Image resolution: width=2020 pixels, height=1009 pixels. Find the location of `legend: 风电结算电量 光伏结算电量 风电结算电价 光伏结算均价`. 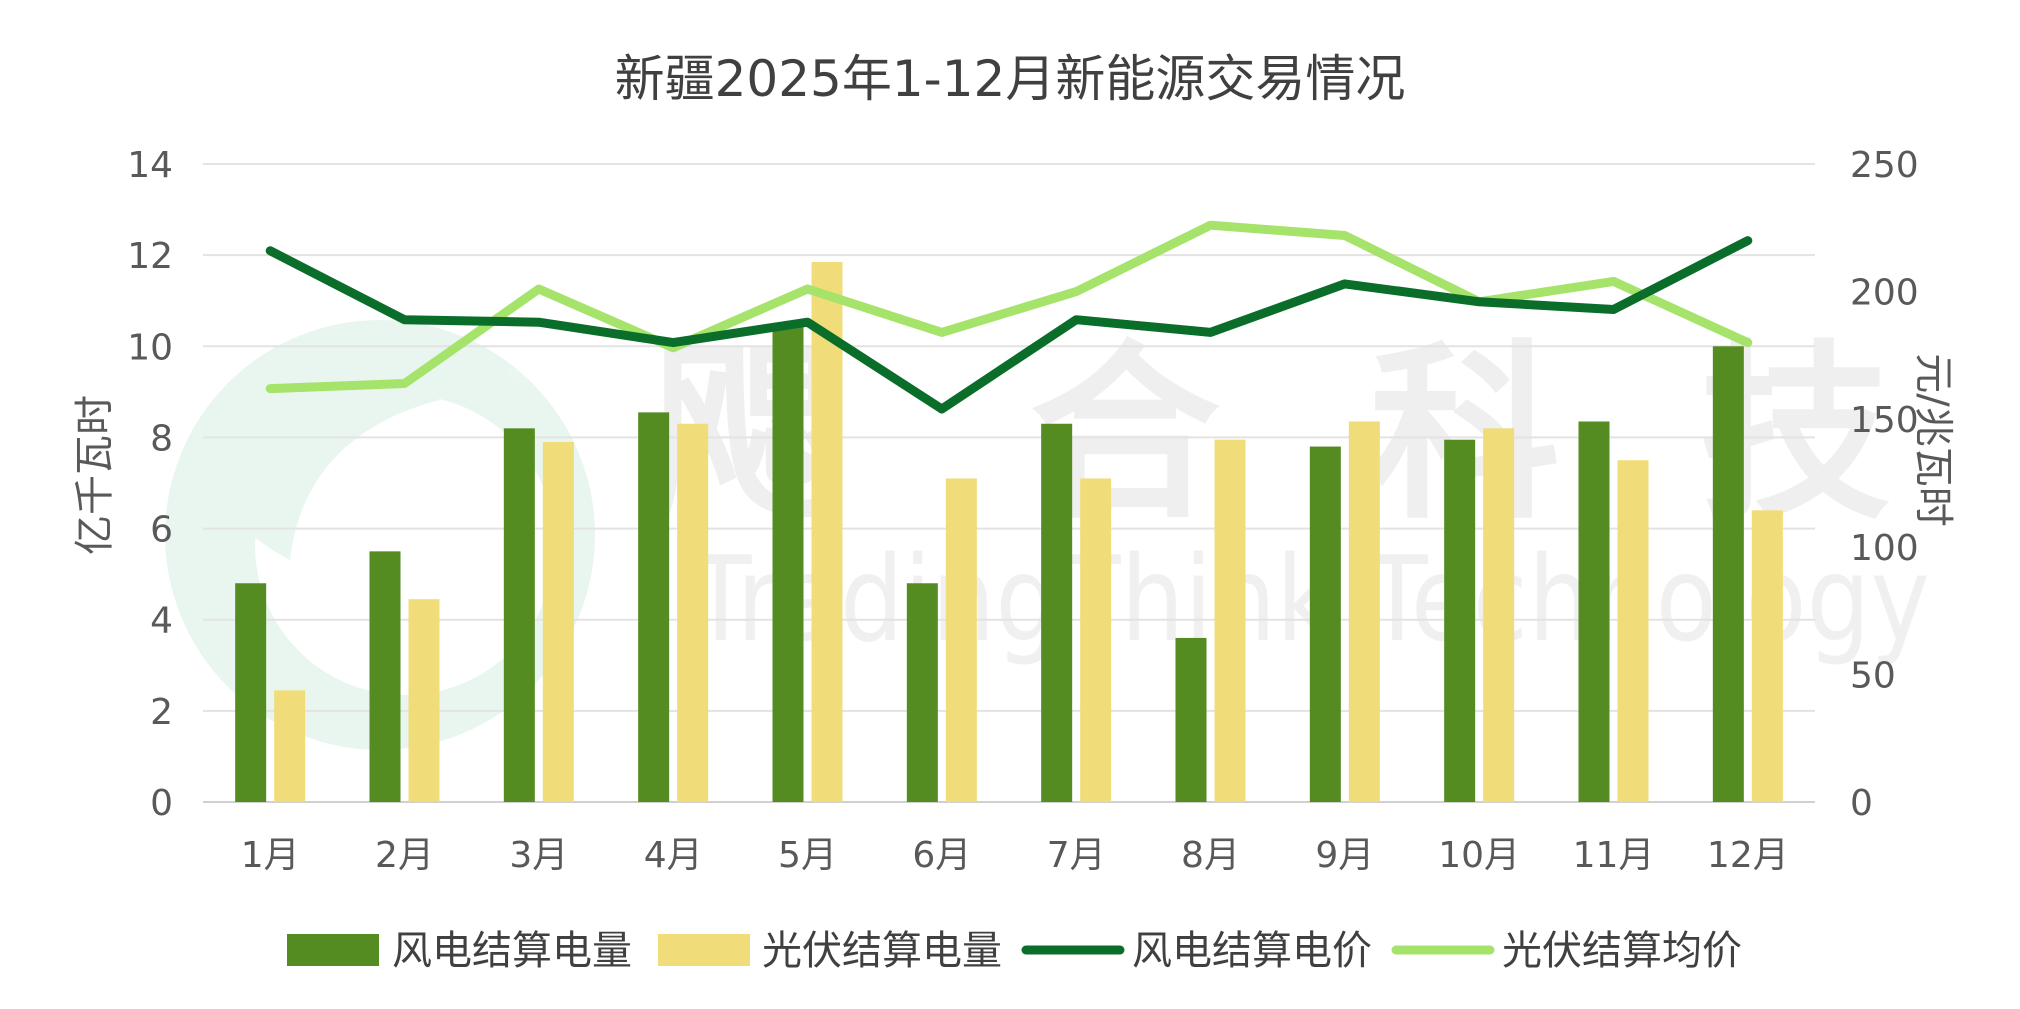

legend: 风电结算电量 光伏结算电量 风电结算电价 光伏结算均价 is located at coordinates (1014, 951).